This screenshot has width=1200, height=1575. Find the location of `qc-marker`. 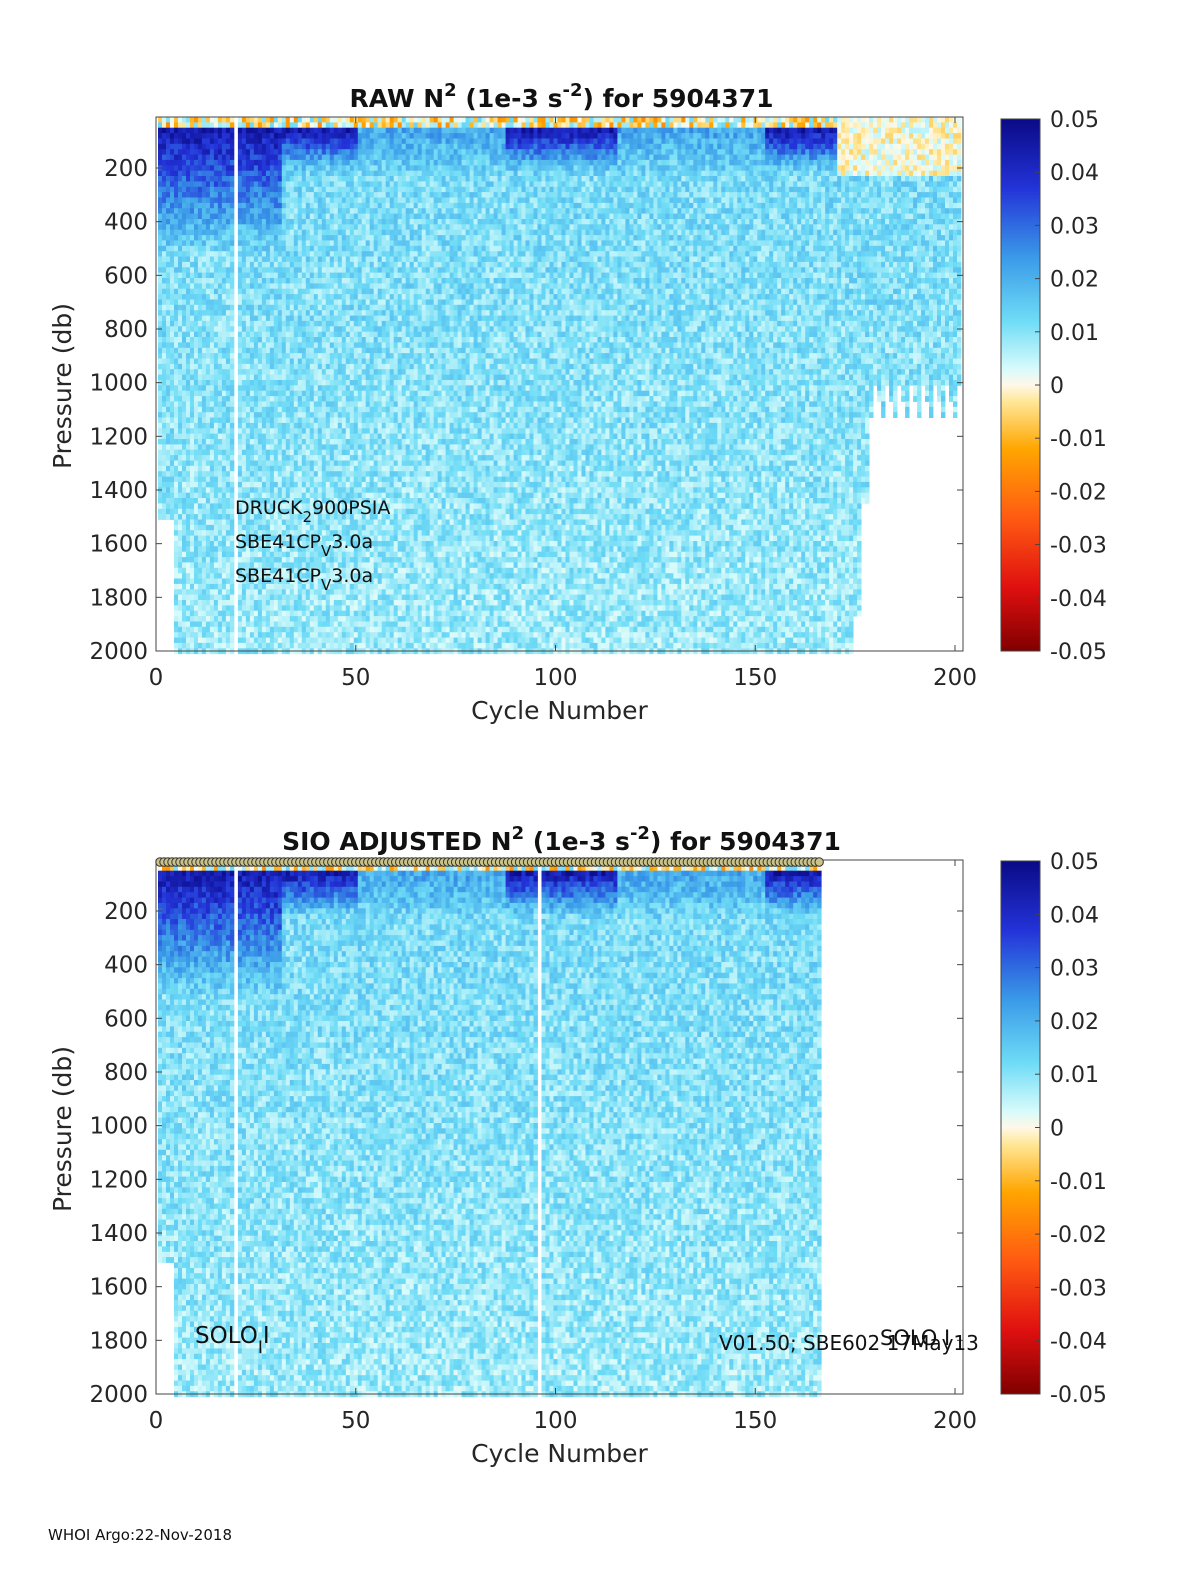

qc-marker is located at coordinates (819, 862).